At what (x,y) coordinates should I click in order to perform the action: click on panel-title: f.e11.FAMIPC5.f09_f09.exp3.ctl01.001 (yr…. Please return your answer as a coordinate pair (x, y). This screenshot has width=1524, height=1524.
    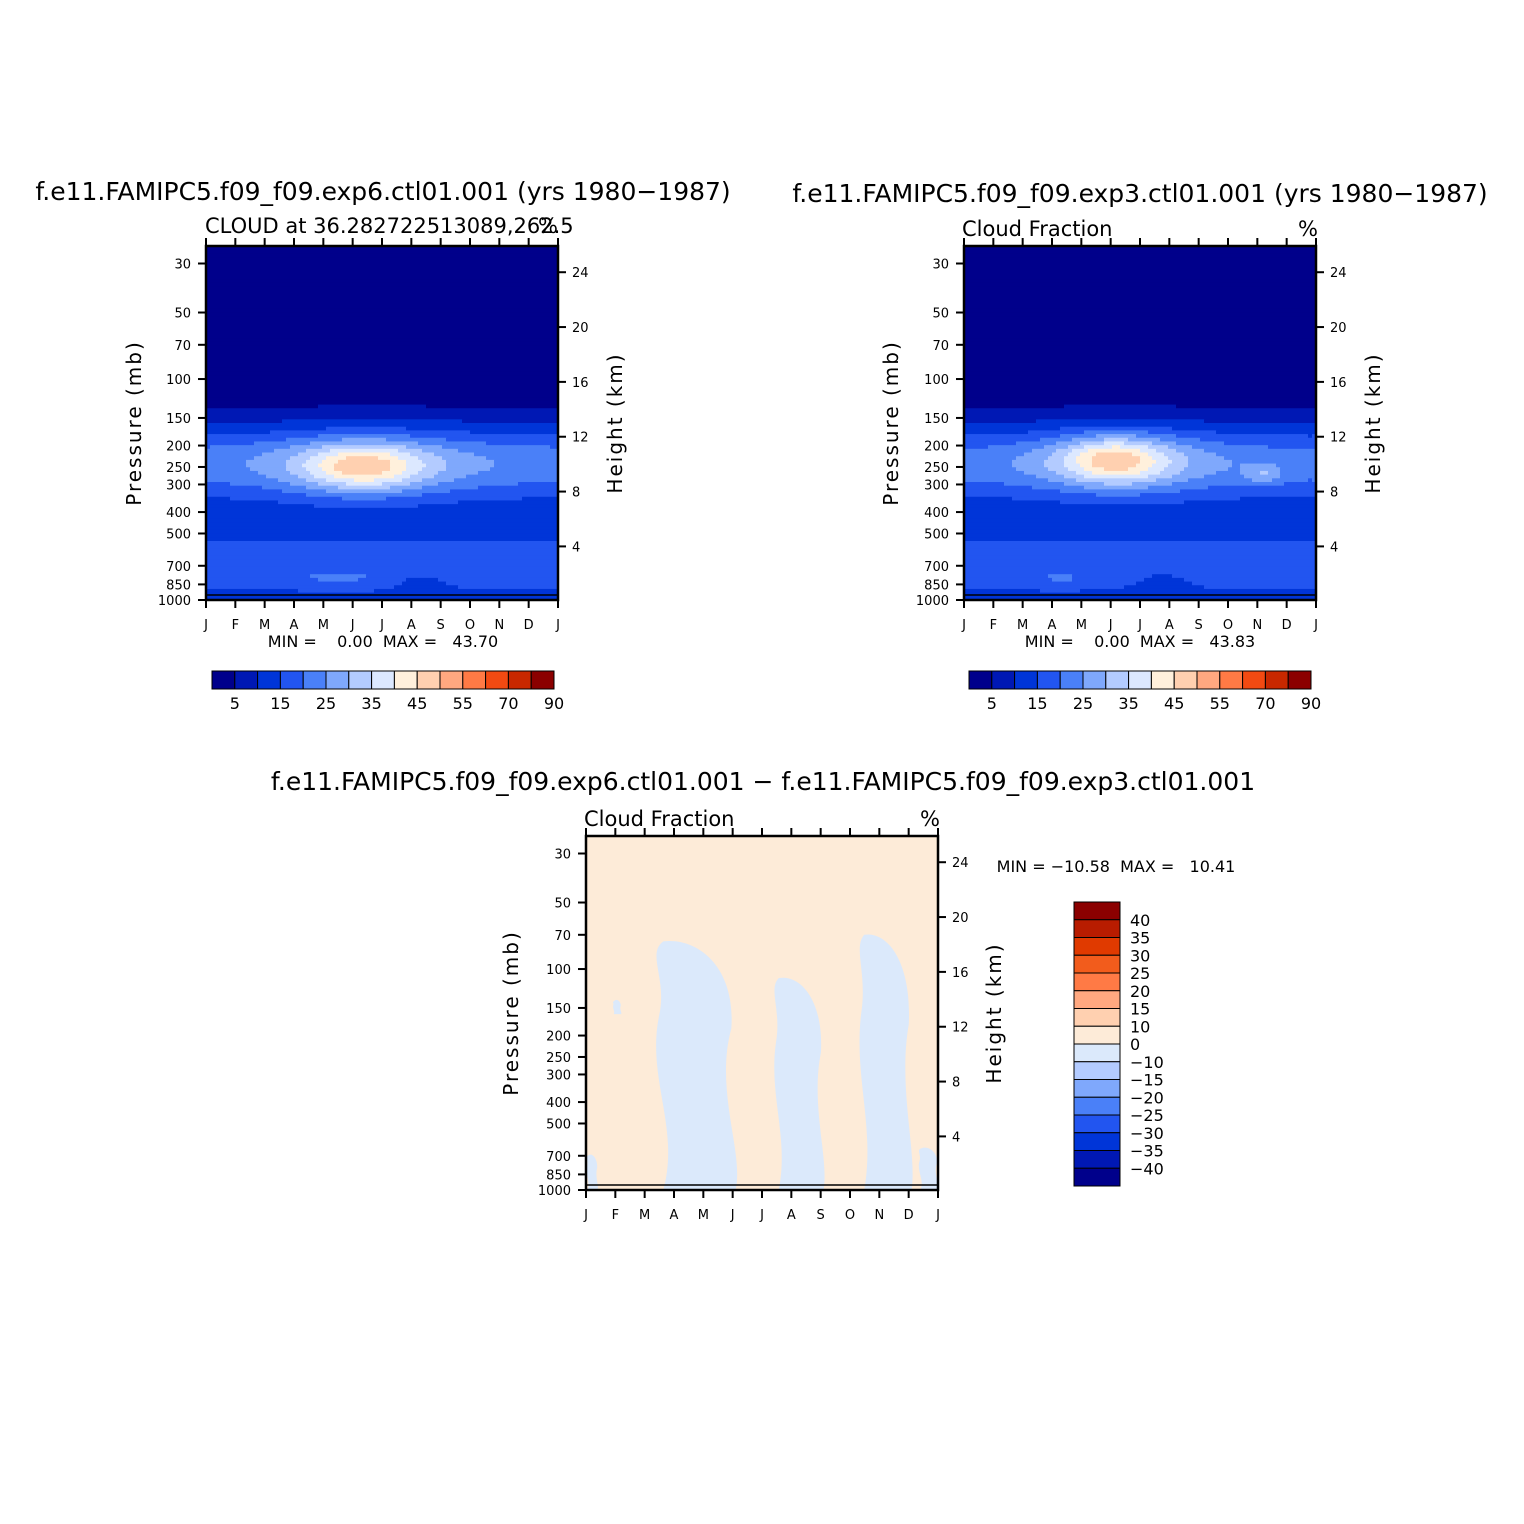
    Looking at the image, I should click on (1139, 193).